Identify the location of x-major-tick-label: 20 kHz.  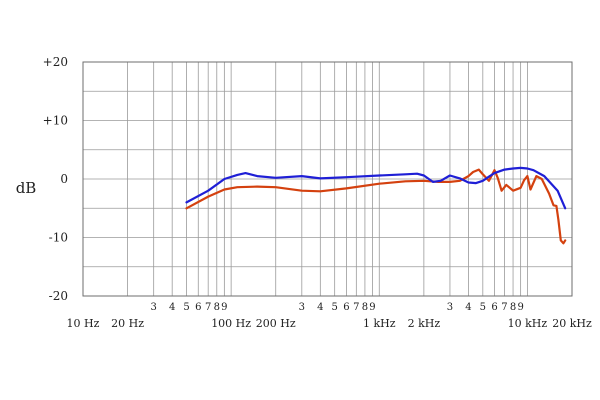
(572, 323).